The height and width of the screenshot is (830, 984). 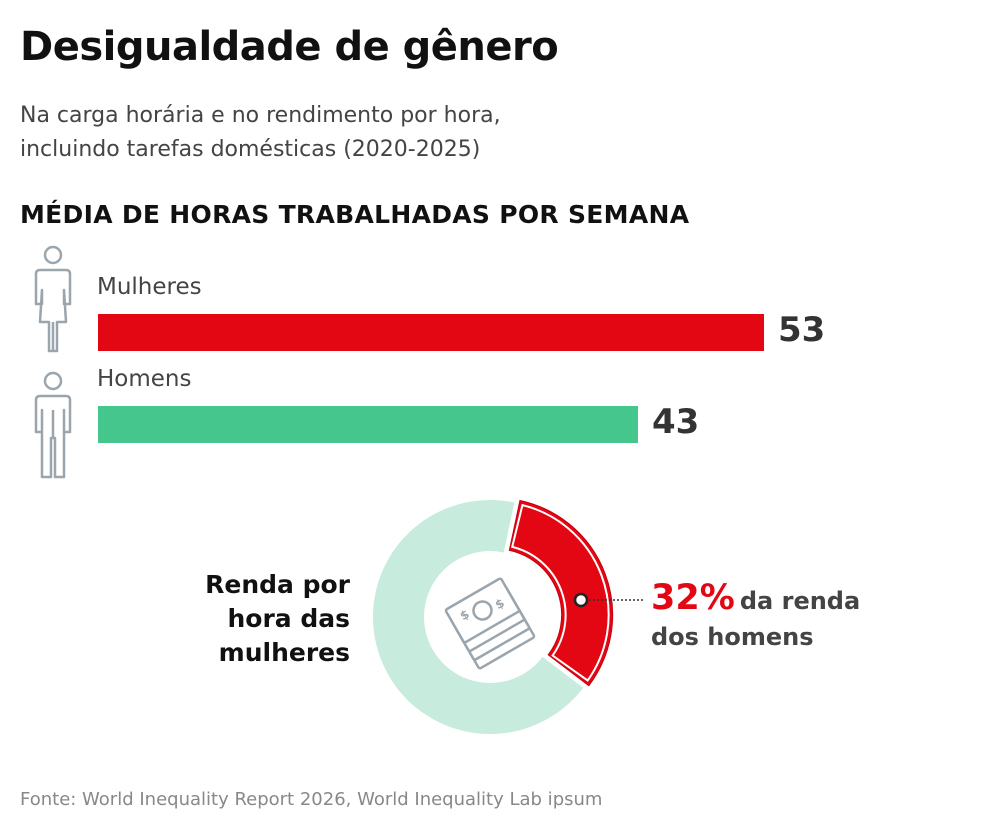 I want to click on donut-slice-women-outline, so click(x=560, y=592).